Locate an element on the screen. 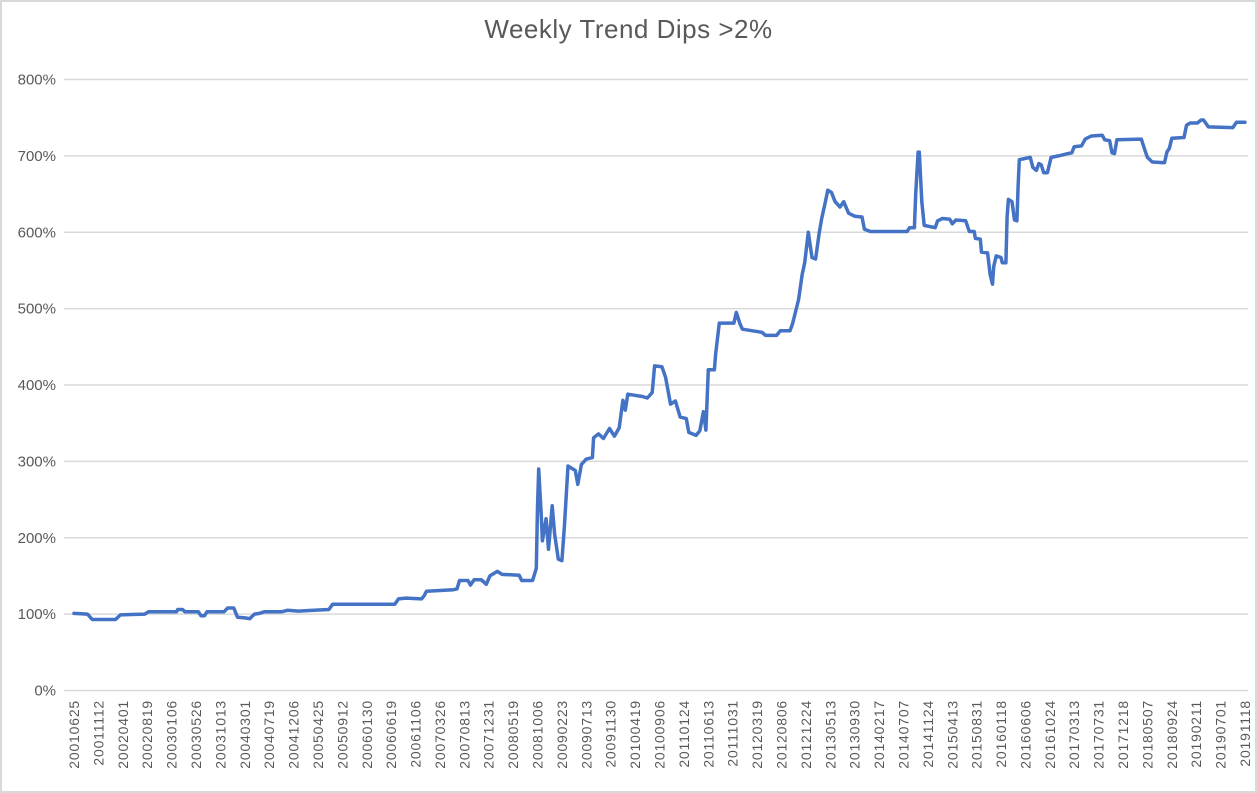 Image resolution: width=1257 pixels, height=793 pixels. y-axis-tick-label: 0% is located at coordinates (45, 691).